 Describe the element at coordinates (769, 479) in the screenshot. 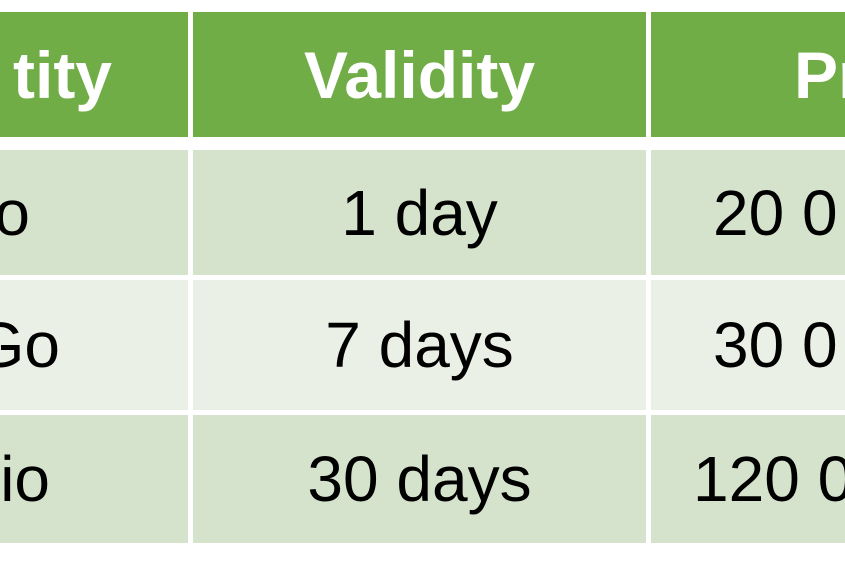

I see `cell-text: 120 0` at that location.